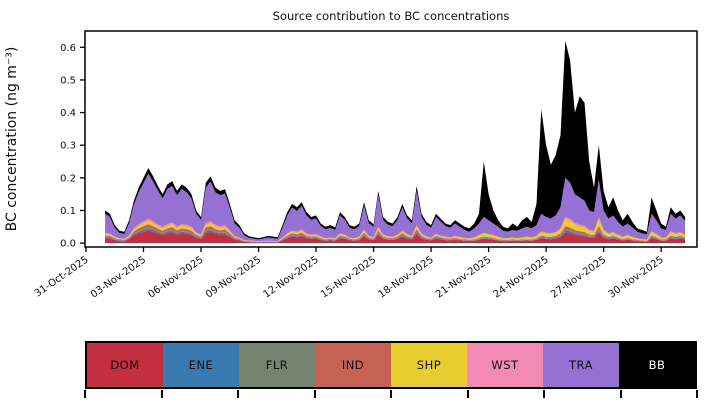 This screenshot has height=402, width=713. I want to click on y-axis-label: BC concentration (ng m⁻³), so click(12, 139).